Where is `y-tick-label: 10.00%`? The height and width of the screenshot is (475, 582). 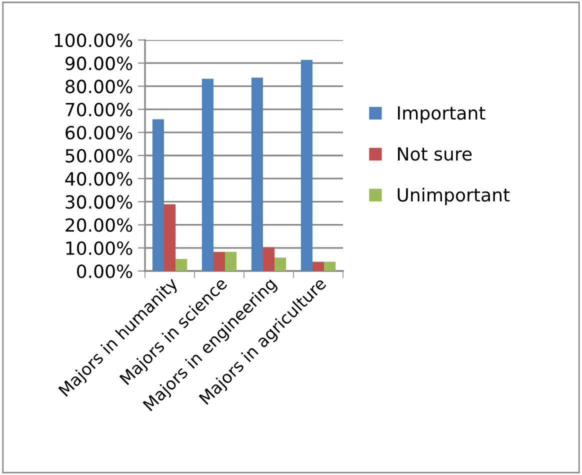 y-tick-label: 10.00% is located at coordinates (99, 248).